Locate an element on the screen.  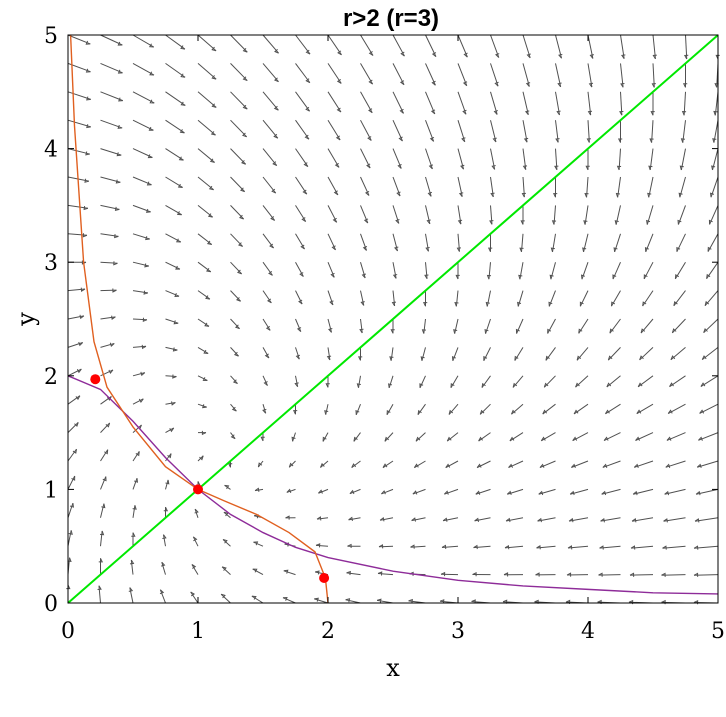
x-tick-labels: 0 1 2 3 4 5 is located at coordinates (393, 631).